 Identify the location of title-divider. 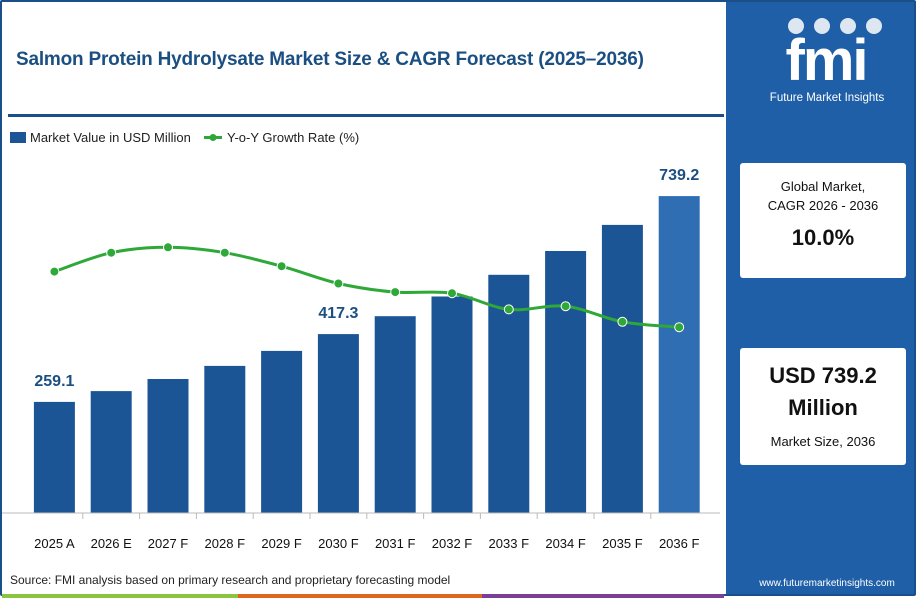
(366, 115).